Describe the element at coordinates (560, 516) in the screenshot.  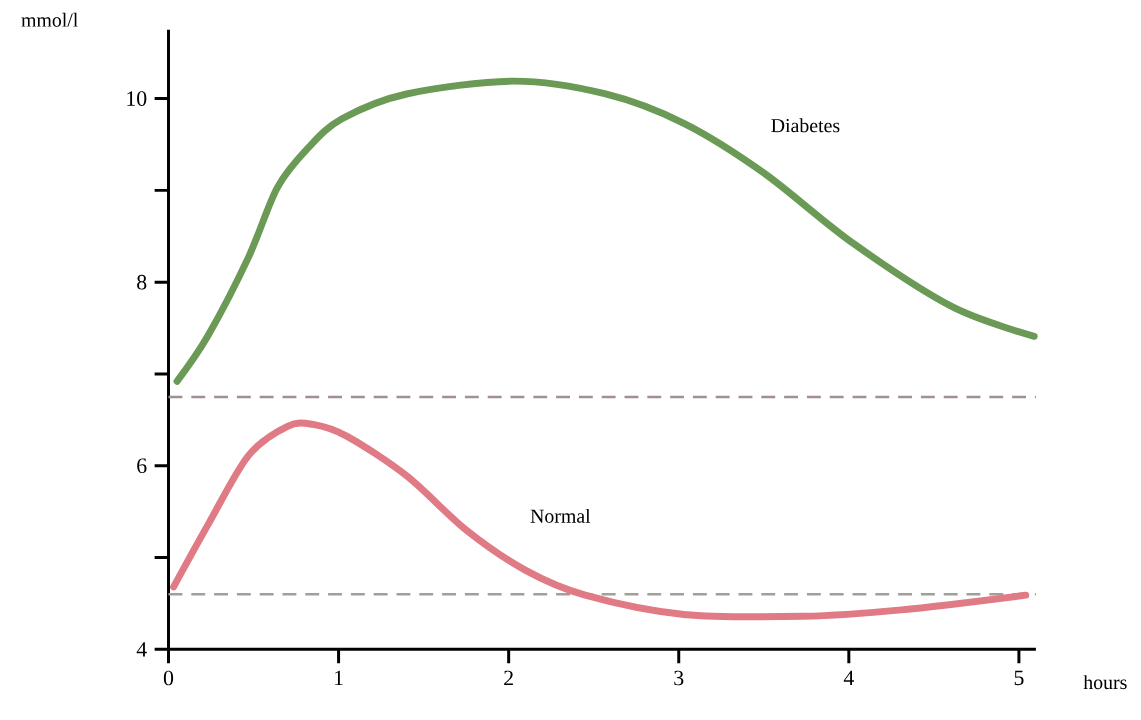
I see `text: Normal` at that location.